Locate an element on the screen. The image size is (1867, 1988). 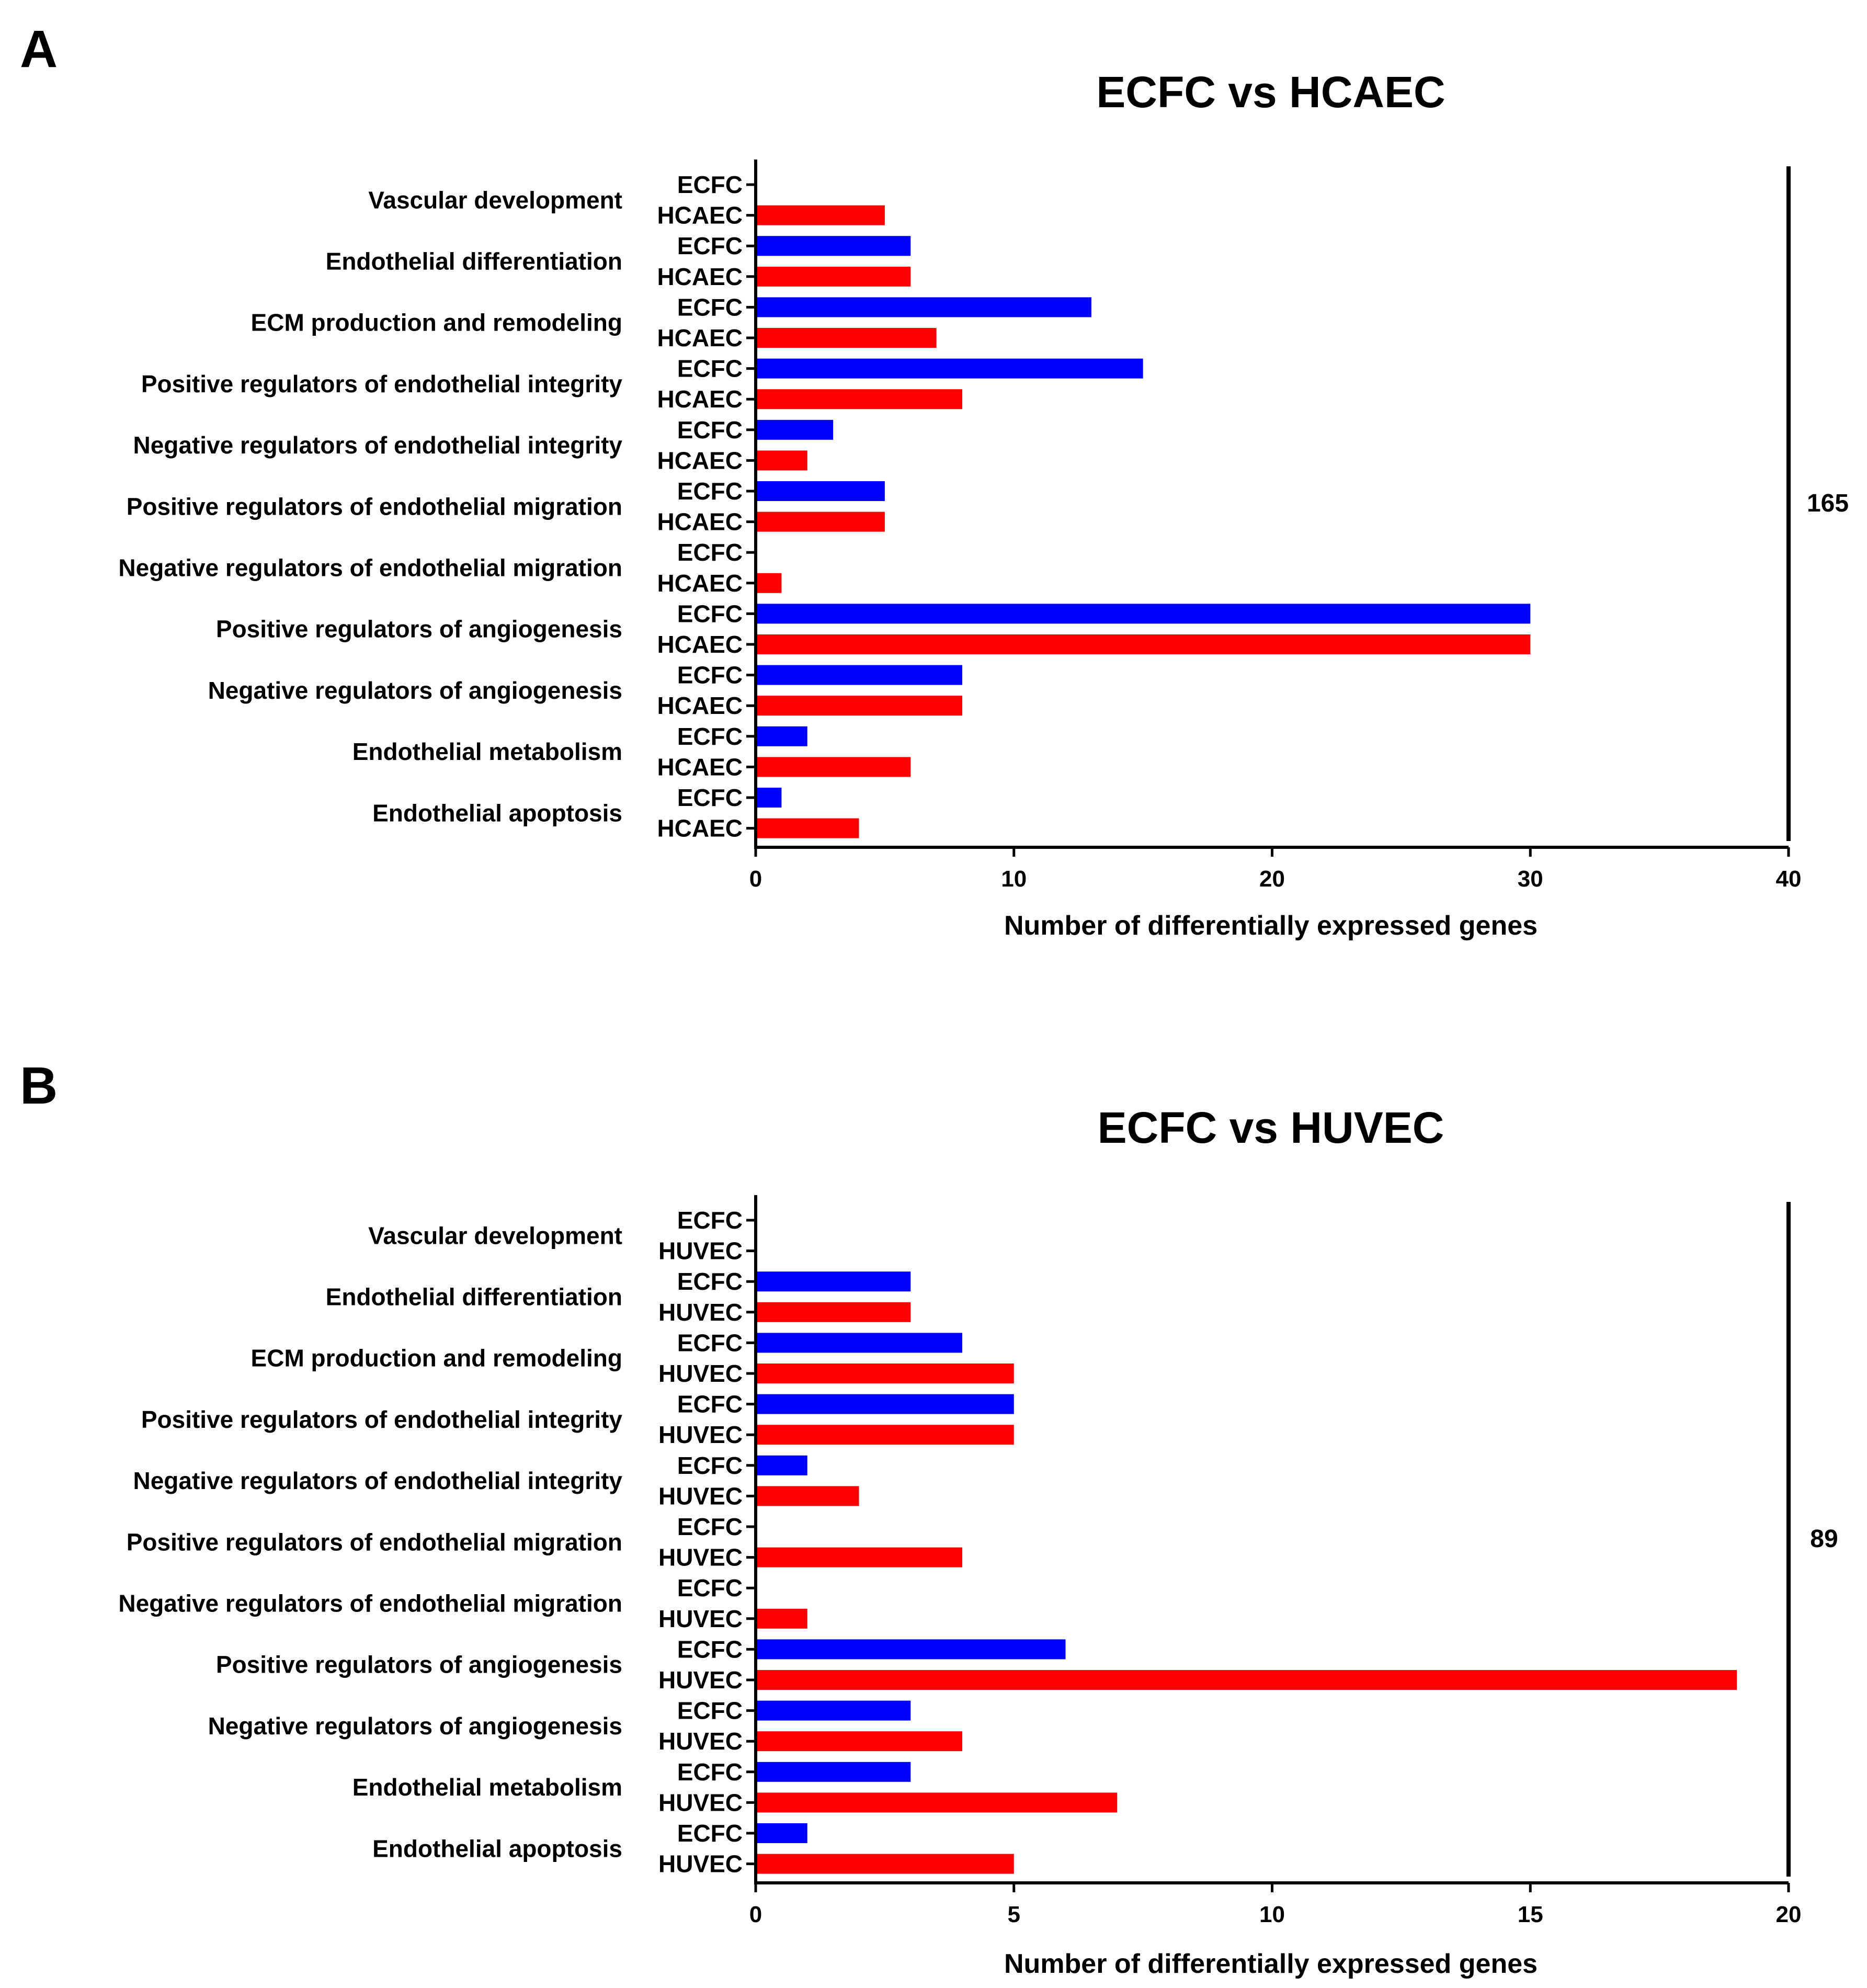
category-label-a-9: Endothelial metabolism is located at coordinates (487, 751).